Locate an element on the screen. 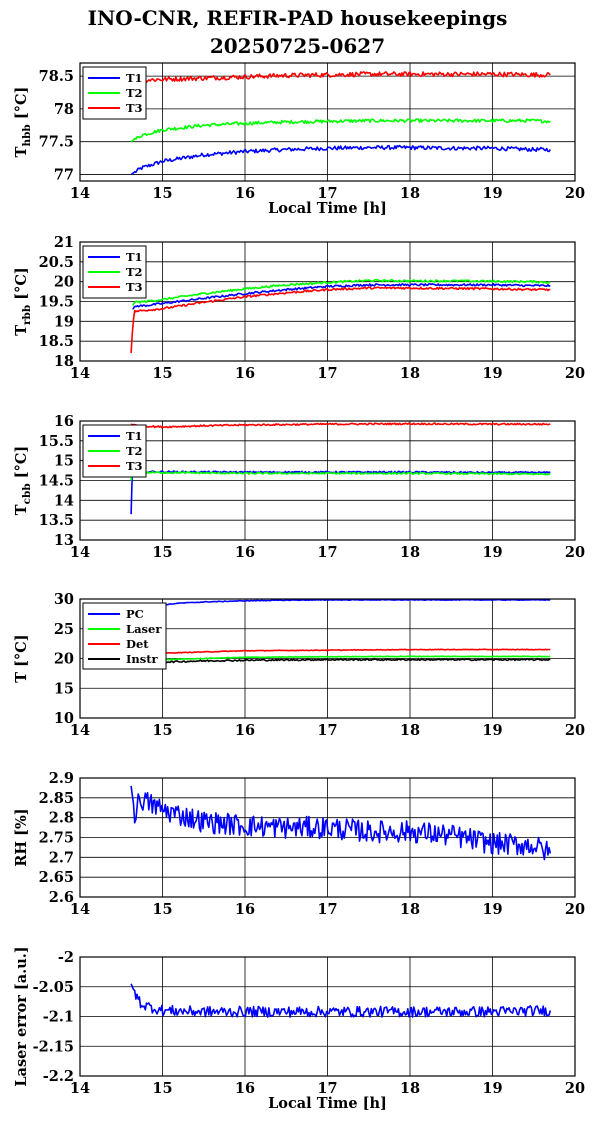  y-axis-label: Trbb [°C] is located at coordinates (23, 301).